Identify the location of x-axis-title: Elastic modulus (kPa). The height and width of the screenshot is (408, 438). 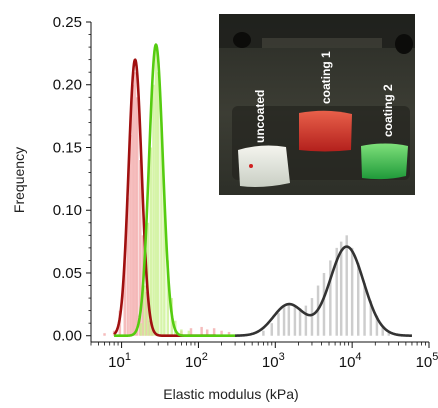
(230, 394).